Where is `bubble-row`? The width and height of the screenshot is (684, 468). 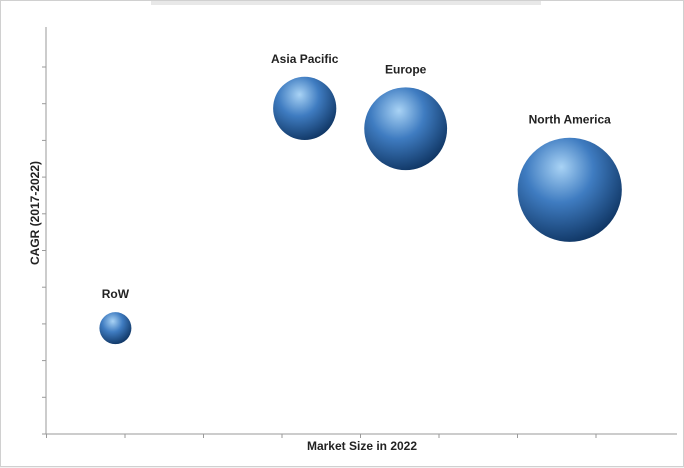
bubble-row is located at coordinates (115, 328).